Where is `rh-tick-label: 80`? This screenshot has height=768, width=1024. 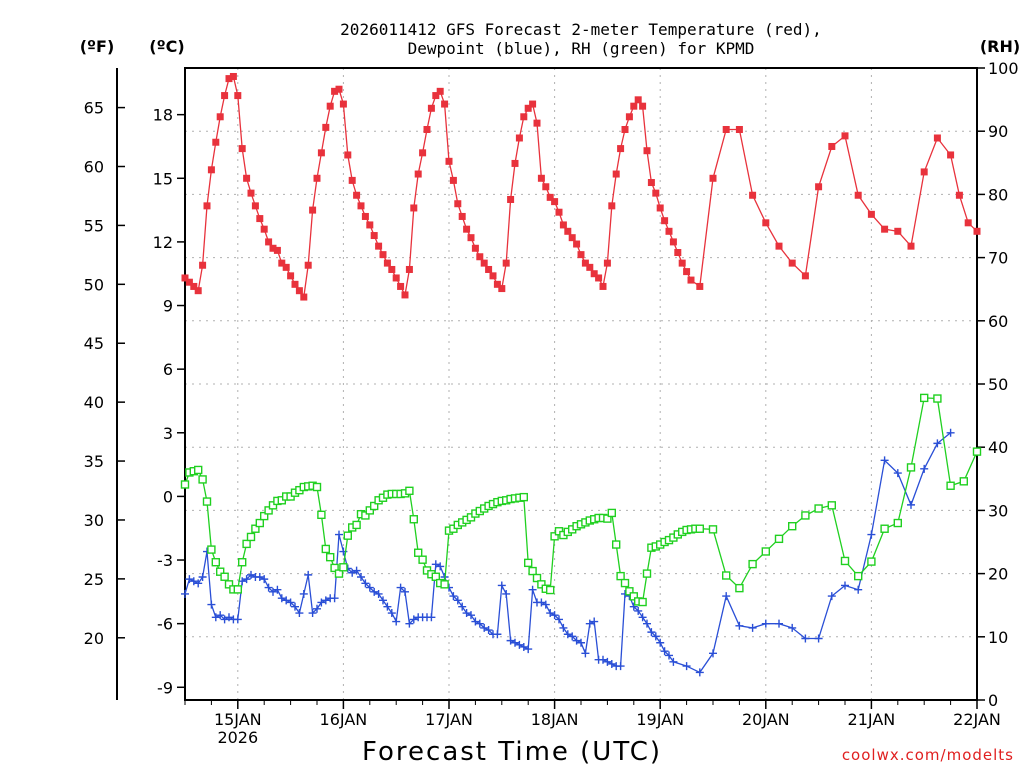
rh-tick-label: 80 is located at coordinates (998, 194).